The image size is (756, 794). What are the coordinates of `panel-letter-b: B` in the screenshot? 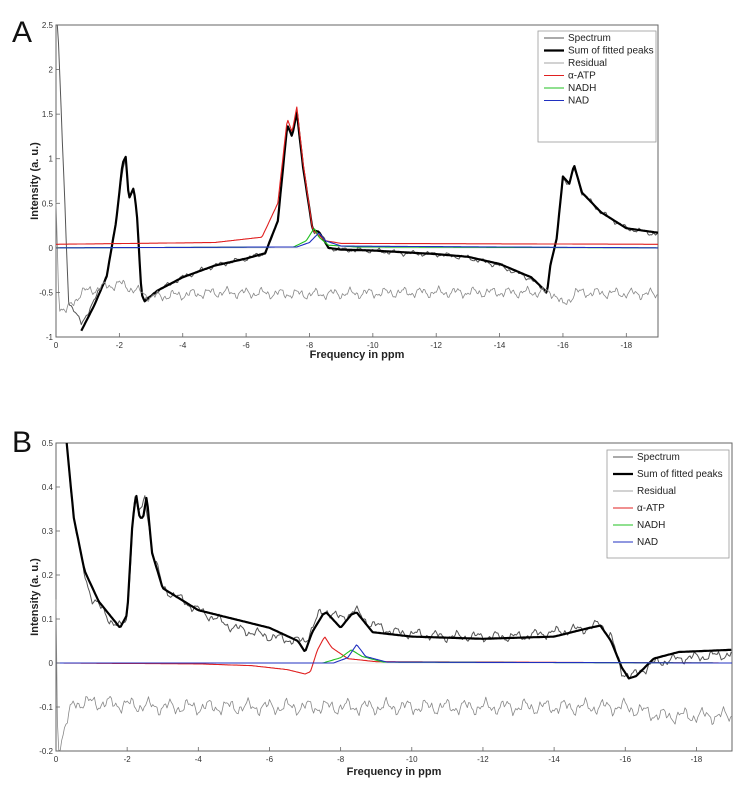 It's located at (22, 442).